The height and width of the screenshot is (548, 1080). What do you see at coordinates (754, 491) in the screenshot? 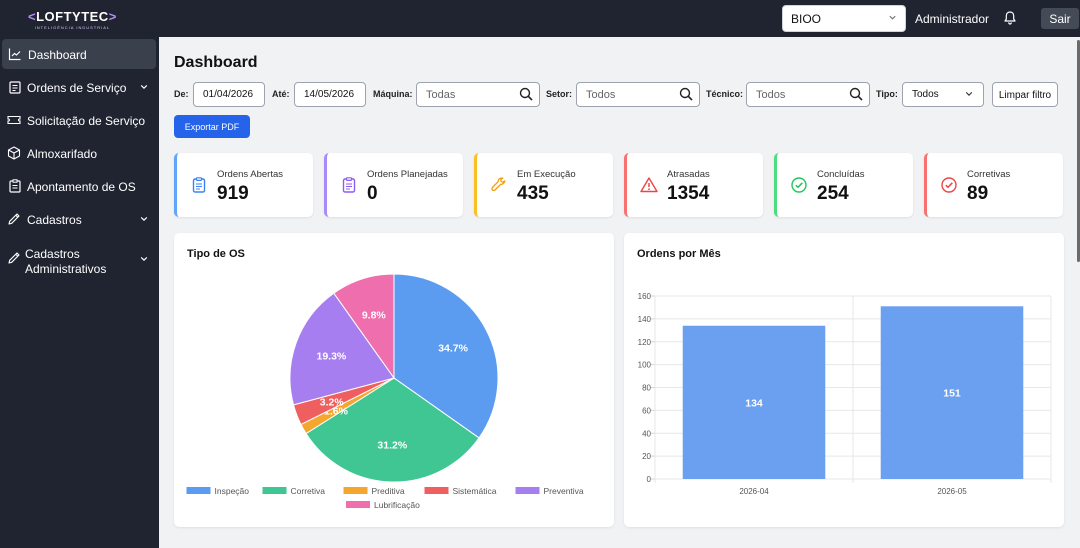
I see `x-tick-label: 2026-04` at bounding box center [754, 491].